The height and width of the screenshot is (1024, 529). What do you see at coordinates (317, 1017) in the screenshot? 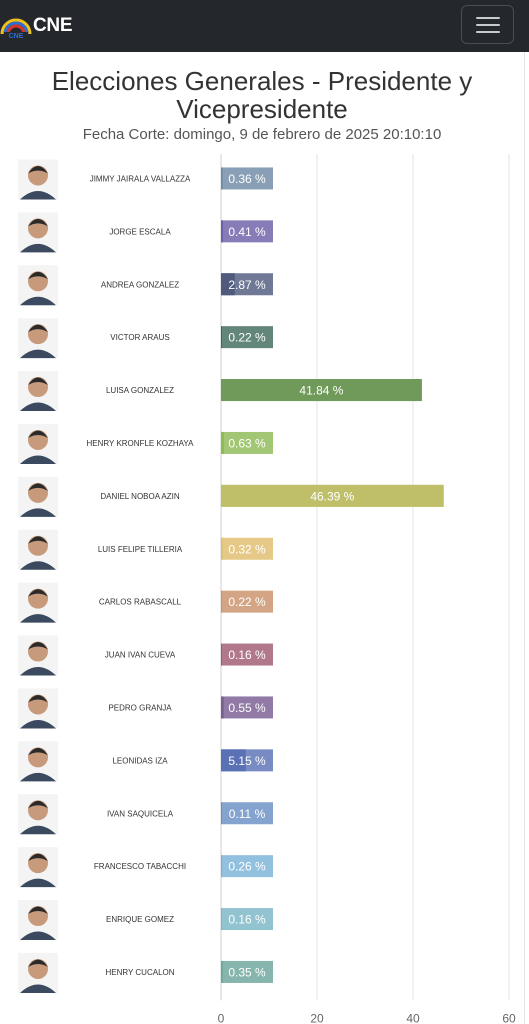
I see `x-tick-label: 20` at bounding box center [317, 1017].